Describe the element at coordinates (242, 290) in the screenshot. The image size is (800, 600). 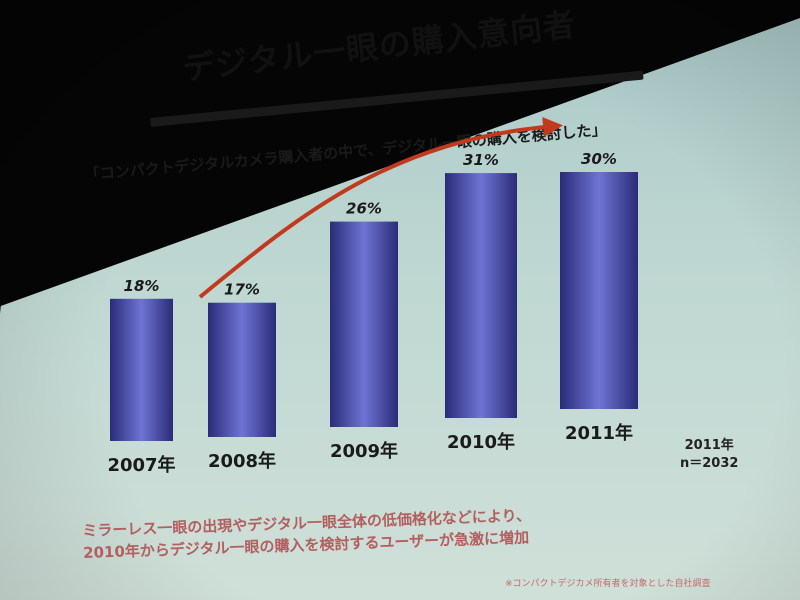
I see `value-label-2: 17%` at that location.